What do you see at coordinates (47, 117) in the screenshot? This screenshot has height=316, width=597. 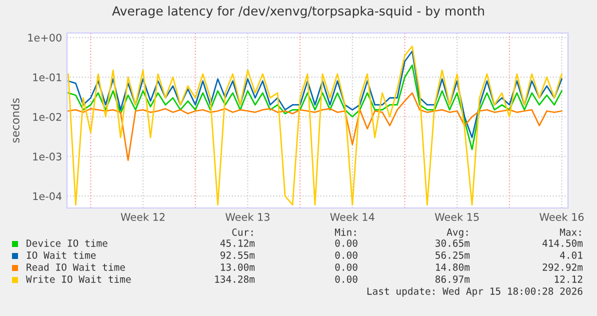 I see `y-tick-label: 1e-02` at bounding box center [47, 117].